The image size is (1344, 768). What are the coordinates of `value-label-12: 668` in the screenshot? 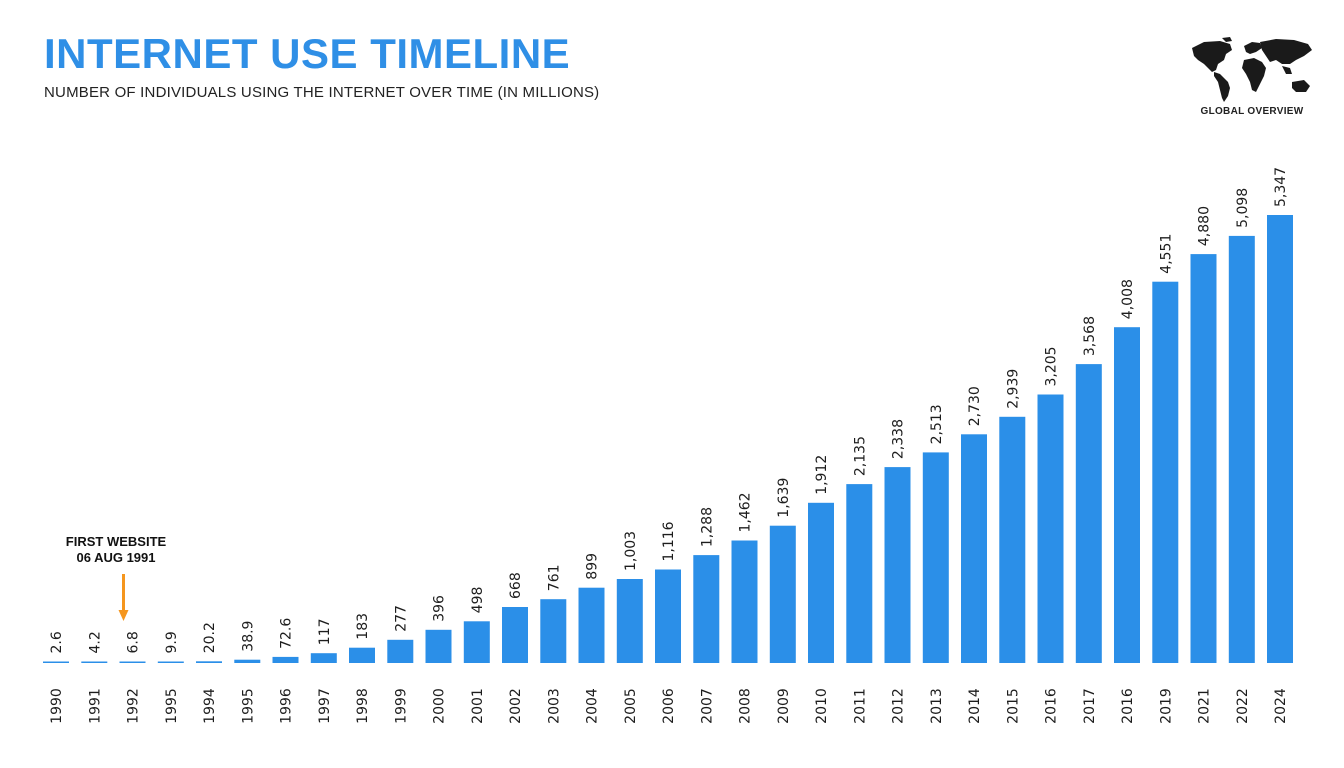 It's located at (516, 585).